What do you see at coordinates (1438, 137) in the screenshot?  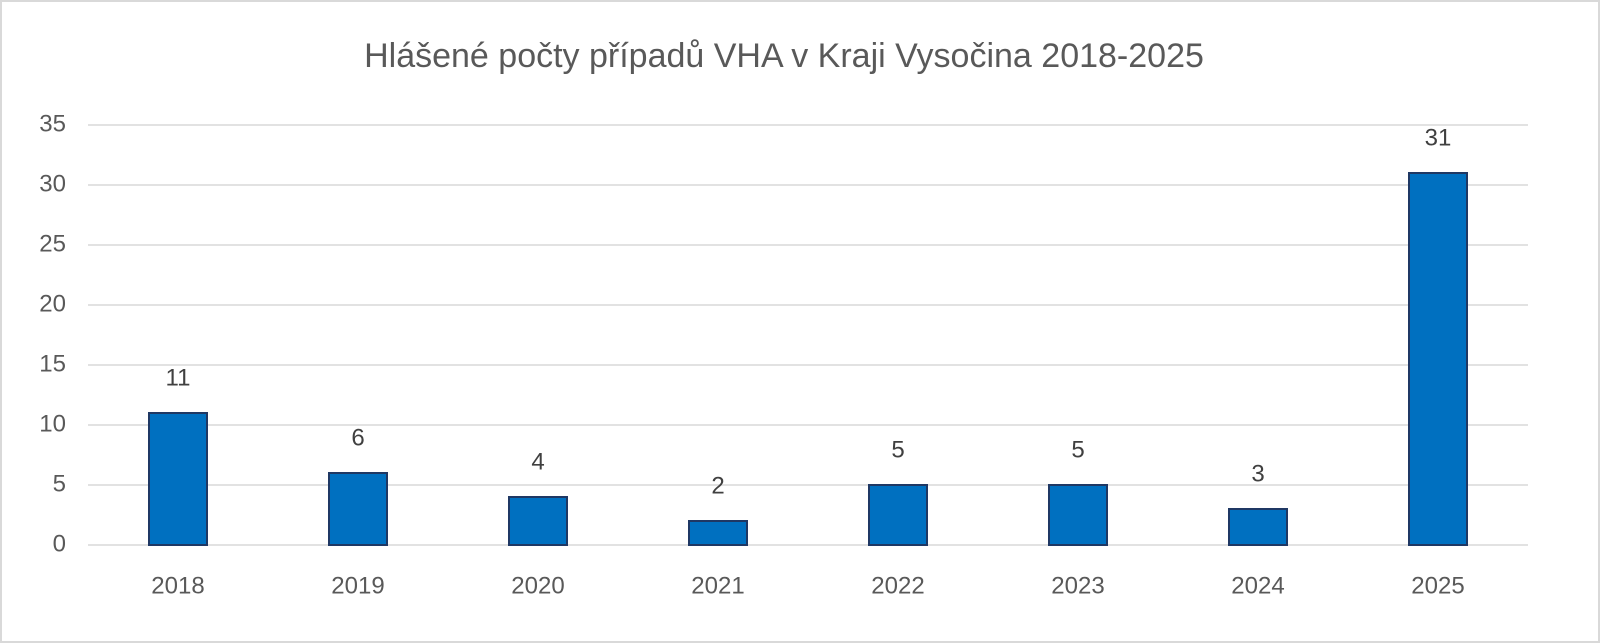 I see `data-label: 31` at bounding box center [1438, 137].